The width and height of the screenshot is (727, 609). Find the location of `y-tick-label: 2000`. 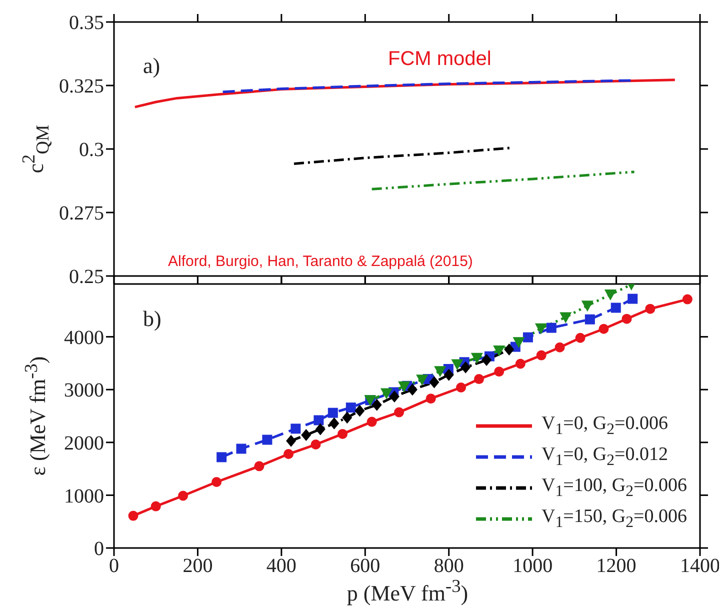

y-tick-label: 2000 is located at coordinates (84, 443).